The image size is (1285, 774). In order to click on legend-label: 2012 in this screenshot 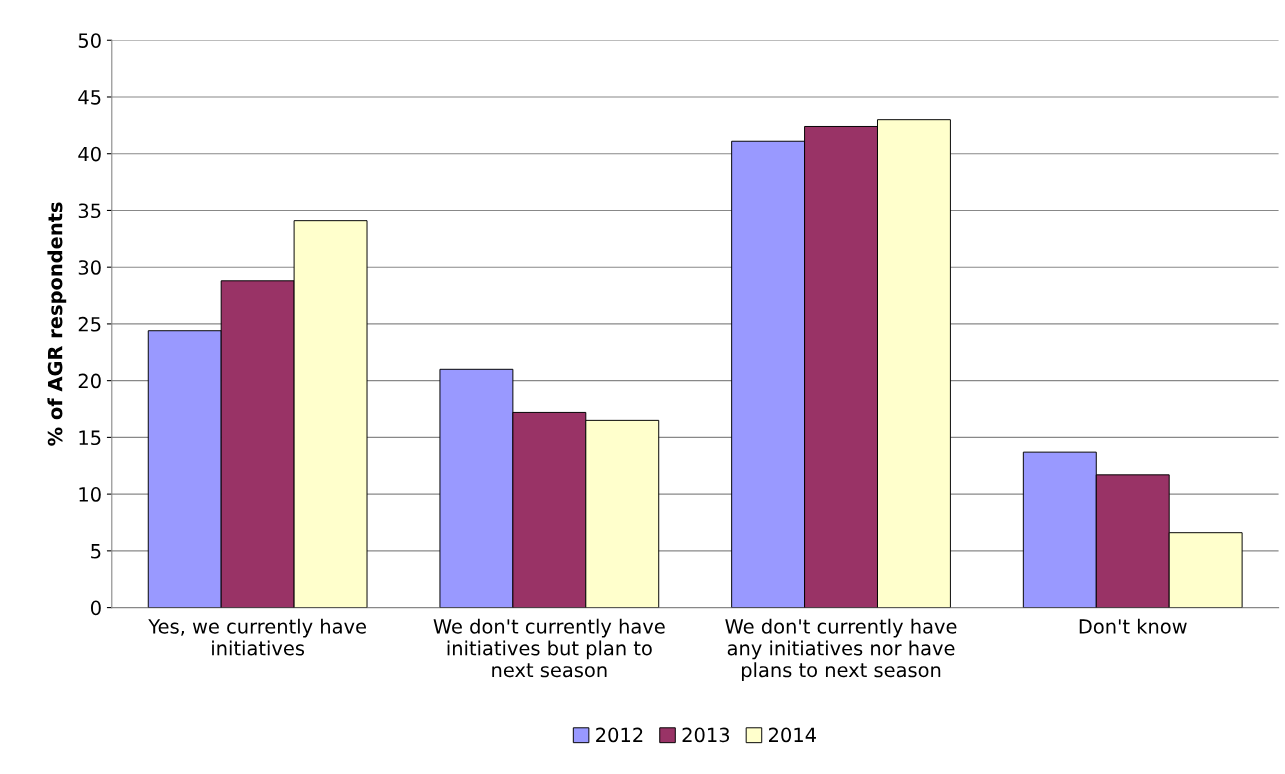, I will do `click(619, 735)`.